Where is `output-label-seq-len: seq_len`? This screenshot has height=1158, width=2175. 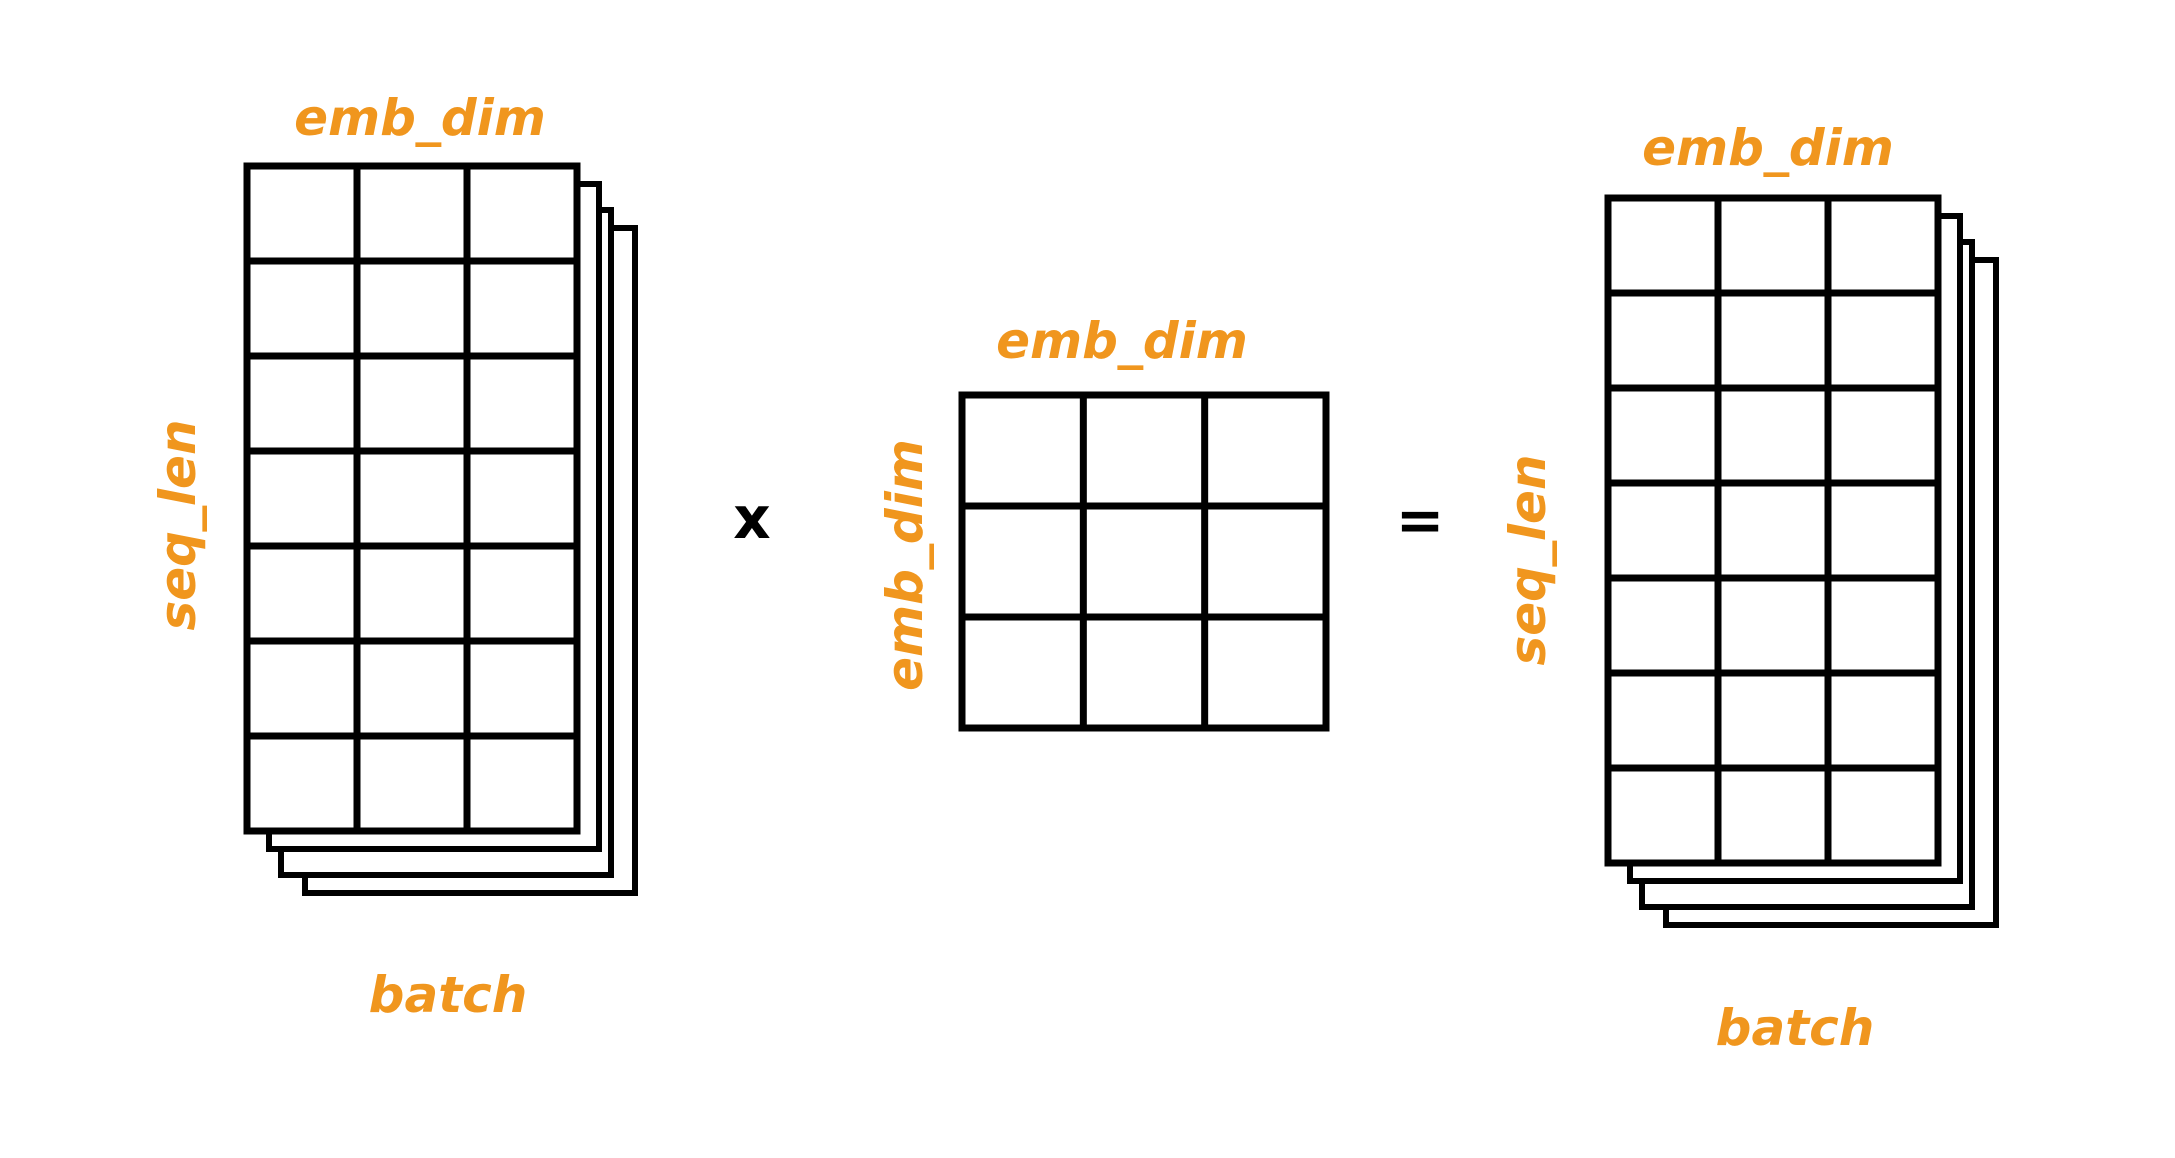
output-label-seq-len: seq_len is located at coordinates (1528, 559).